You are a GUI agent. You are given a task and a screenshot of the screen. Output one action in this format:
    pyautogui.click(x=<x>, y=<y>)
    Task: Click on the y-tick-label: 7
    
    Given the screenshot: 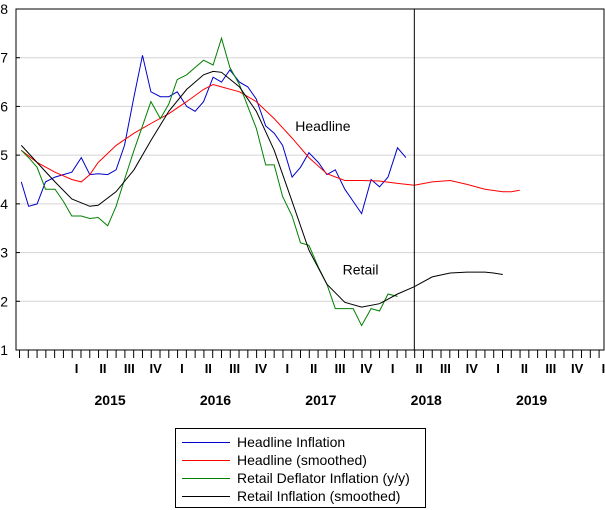 What is the action you would take?
    pyautogui.click(x=4, y=58)
    